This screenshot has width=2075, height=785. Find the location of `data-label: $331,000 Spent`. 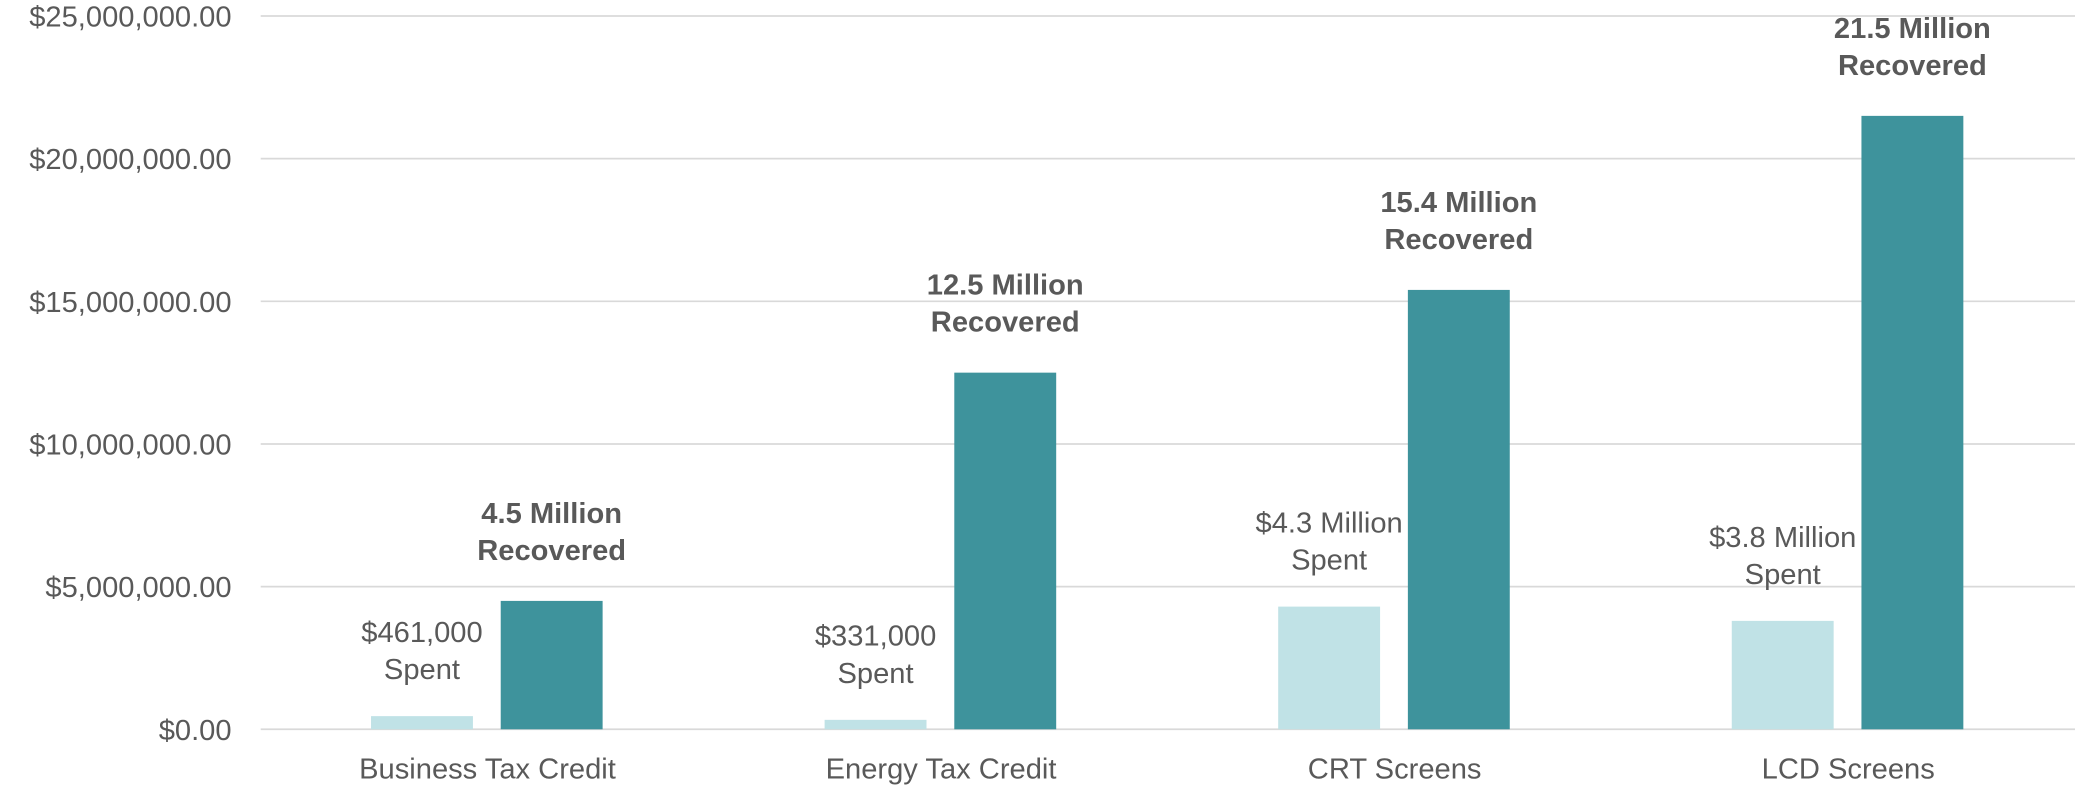

data-label: $331,000 Spent is located at coordinates (875, 655).